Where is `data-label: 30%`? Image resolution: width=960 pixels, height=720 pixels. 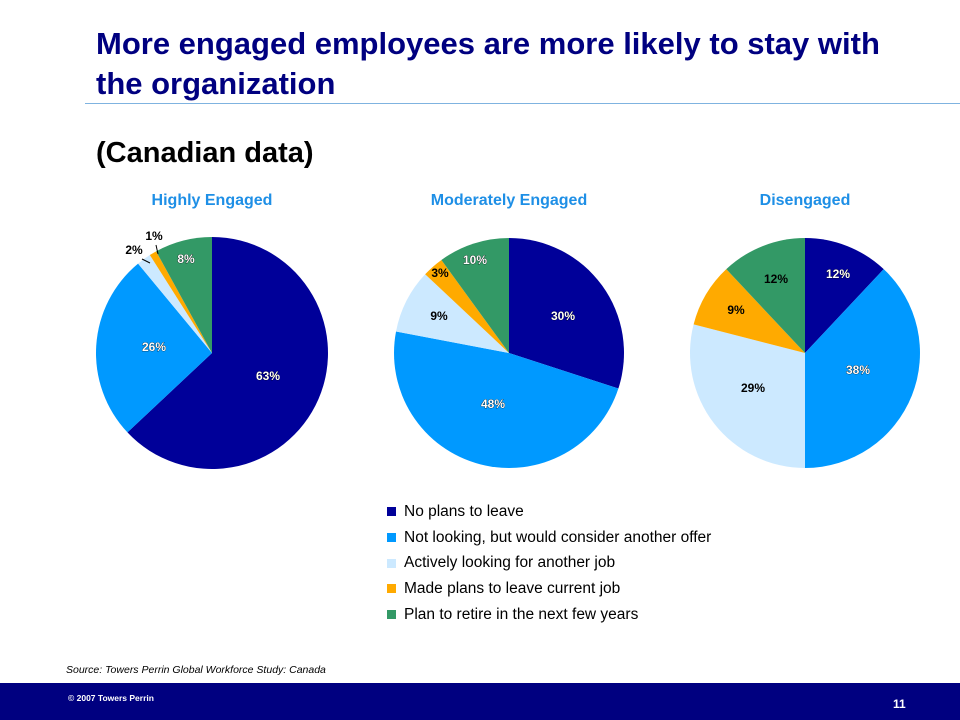
data-label: 30% is located at coordinates (563, 316).